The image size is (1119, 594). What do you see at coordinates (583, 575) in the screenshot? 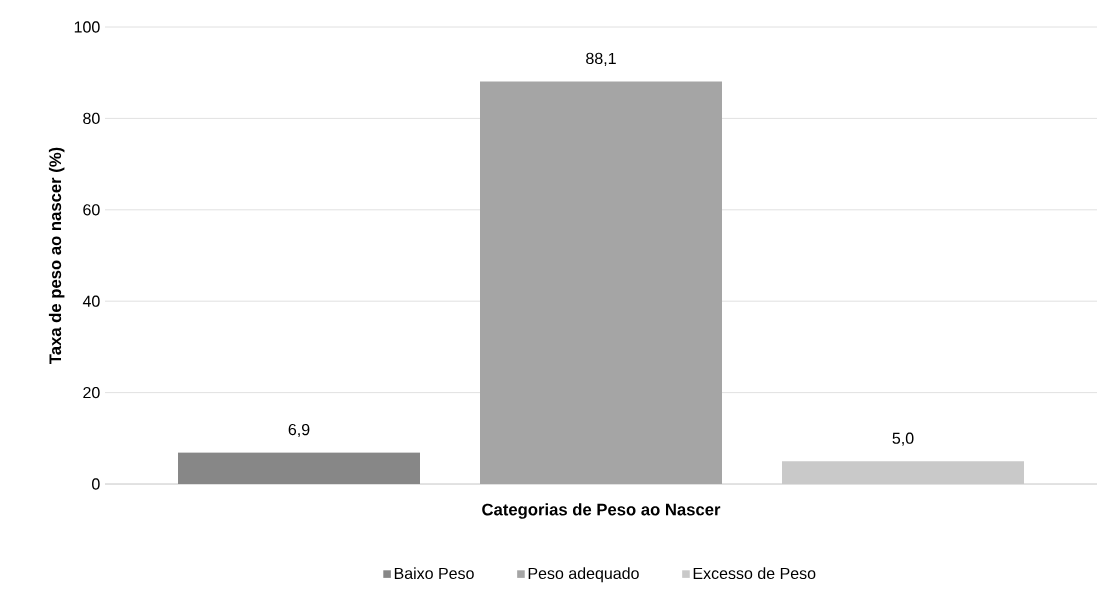
I see `legend-label: Peso adequado` at bounding box center [583, 575].